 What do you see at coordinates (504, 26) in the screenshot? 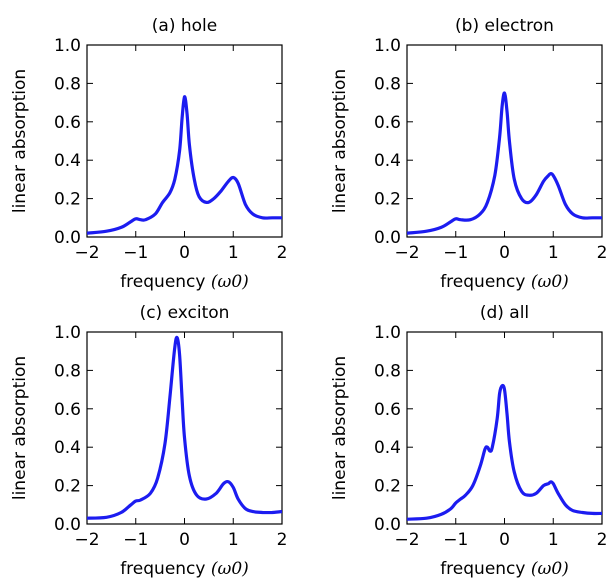
I see `panel-title: (b) electron` at bounding box center [504, 26].